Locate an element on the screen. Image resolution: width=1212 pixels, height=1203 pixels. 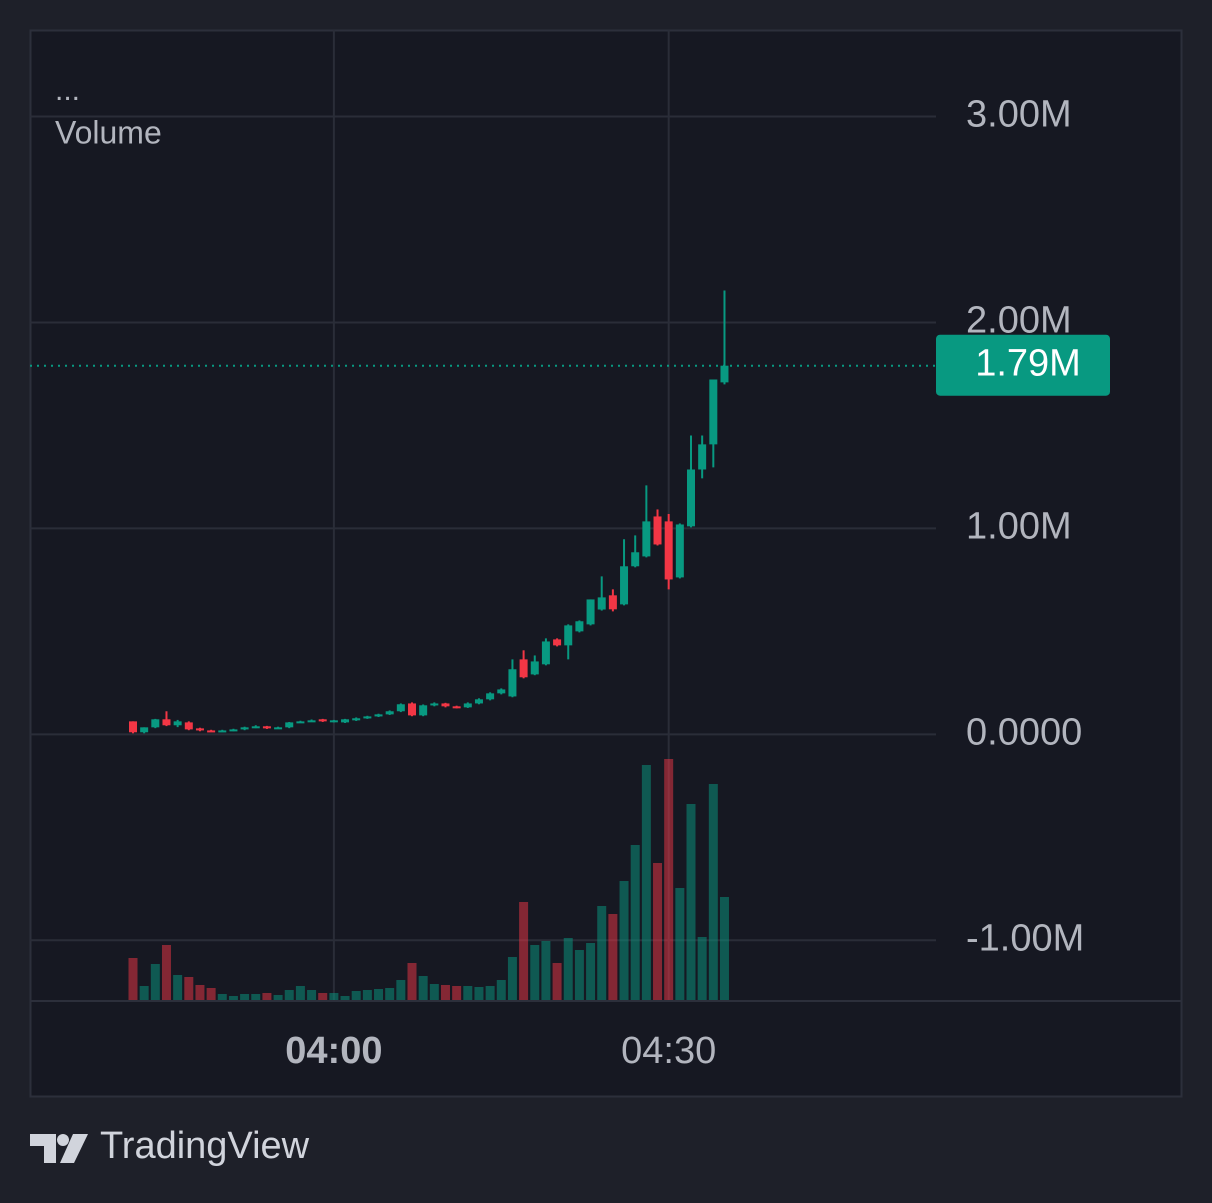
y-tick-label: 3.00M is located at coordinates (1019, 115).